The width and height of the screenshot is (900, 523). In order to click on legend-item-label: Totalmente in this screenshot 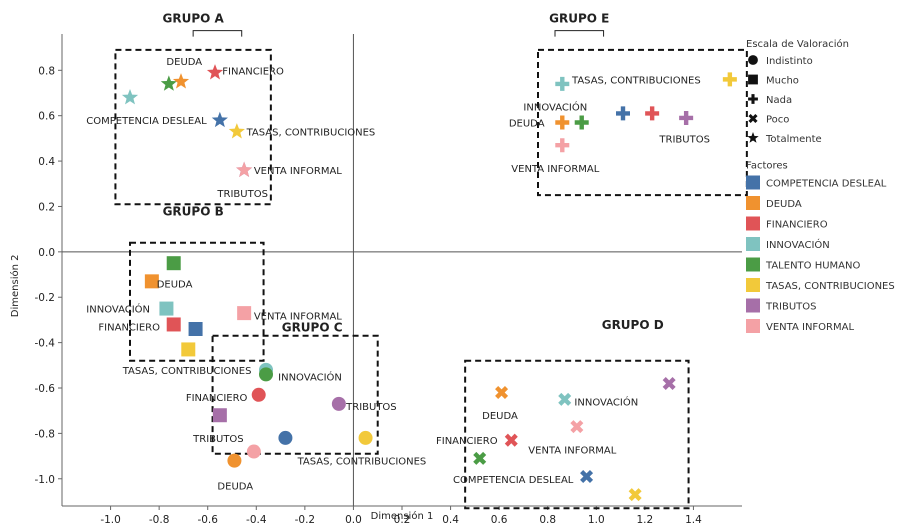, I will do `click(793, 139)`.